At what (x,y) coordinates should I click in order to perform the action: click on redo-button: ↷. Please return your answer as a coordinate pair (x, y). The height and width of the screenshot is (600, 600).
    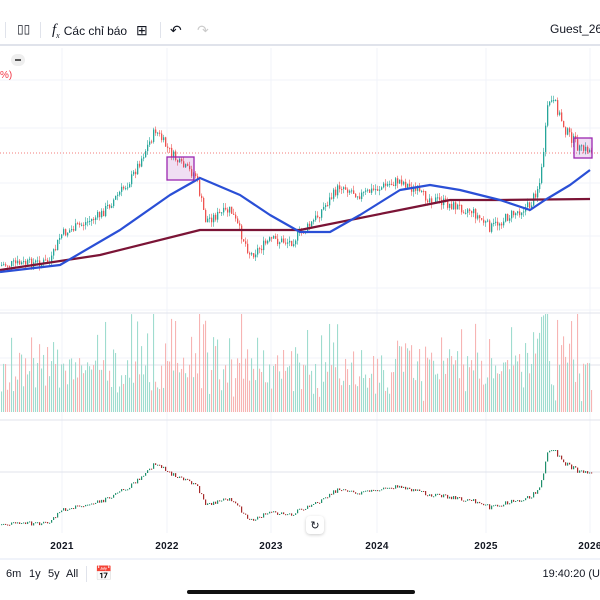
    Looking at the image, I should click on (203, 30).